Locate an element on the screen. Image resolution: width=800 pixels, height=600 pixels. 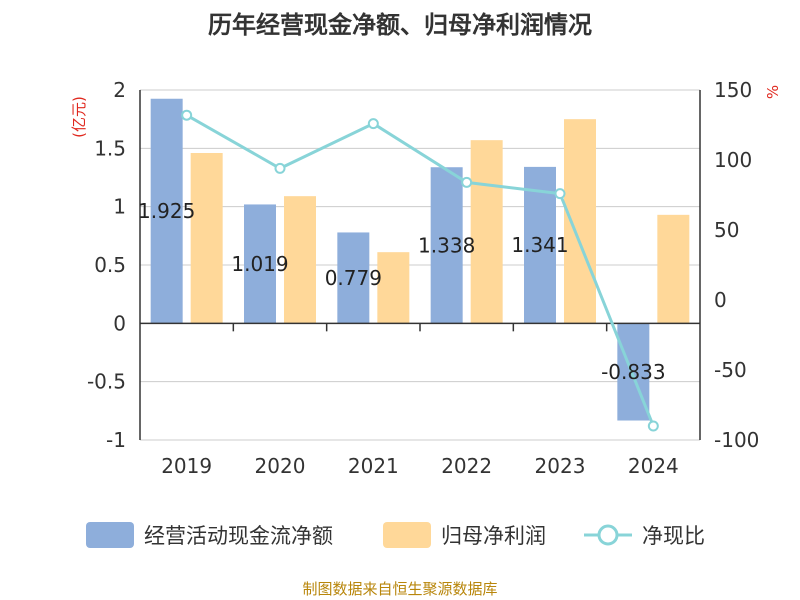
left-axis-tick-label: 1 is located at coordinates (119, 207).